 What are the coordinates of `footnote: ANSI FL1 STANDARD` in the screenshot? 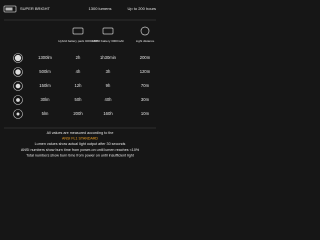 It's located at (80, 139).